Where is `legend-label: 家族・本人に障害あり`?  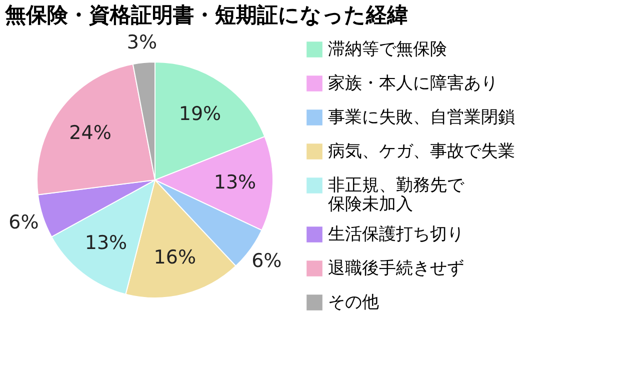 legend-label: 家族・本人に障害あり is located at coordinates (413, 84).